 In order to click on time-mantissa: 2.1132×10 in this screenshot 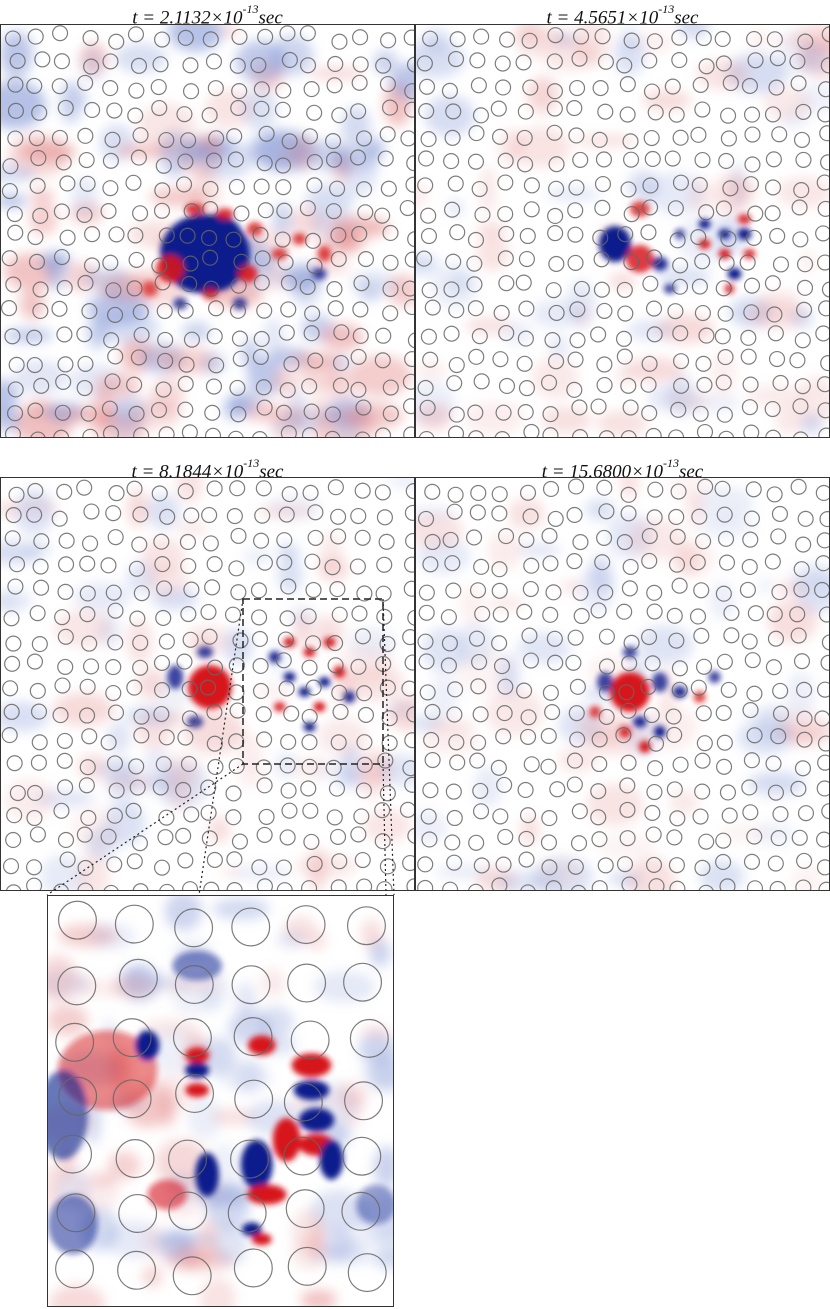, I will do `click(201, 18)`.